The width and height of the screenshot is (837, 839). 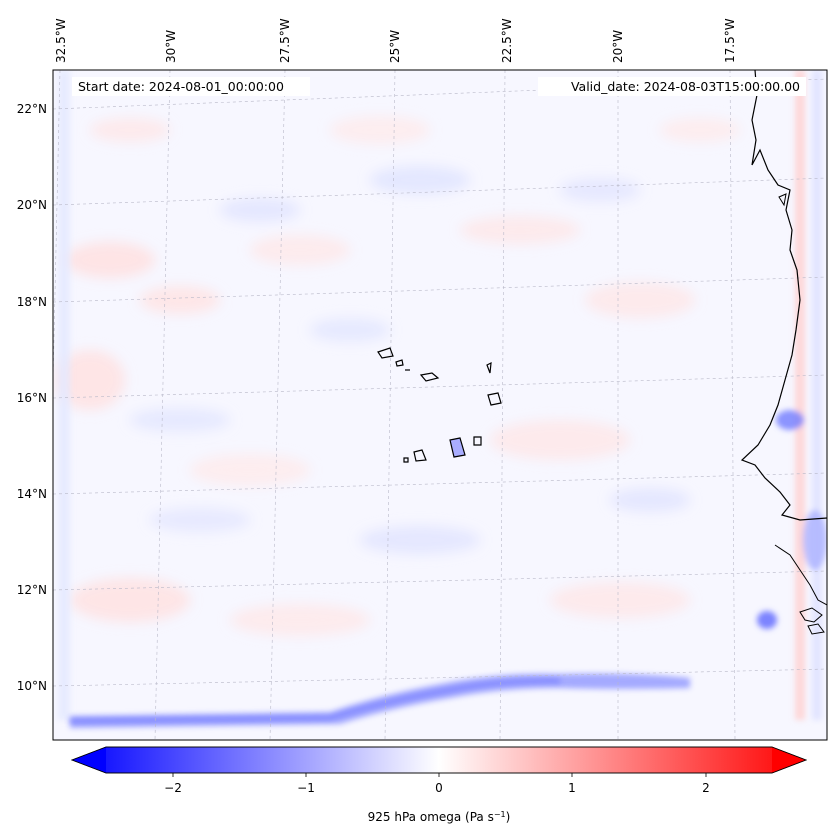 What do you see at coordinates (730, 40) in the screenshot?
I see `lon-tick-label: 17.5°W` at bounding box center [730, 40].